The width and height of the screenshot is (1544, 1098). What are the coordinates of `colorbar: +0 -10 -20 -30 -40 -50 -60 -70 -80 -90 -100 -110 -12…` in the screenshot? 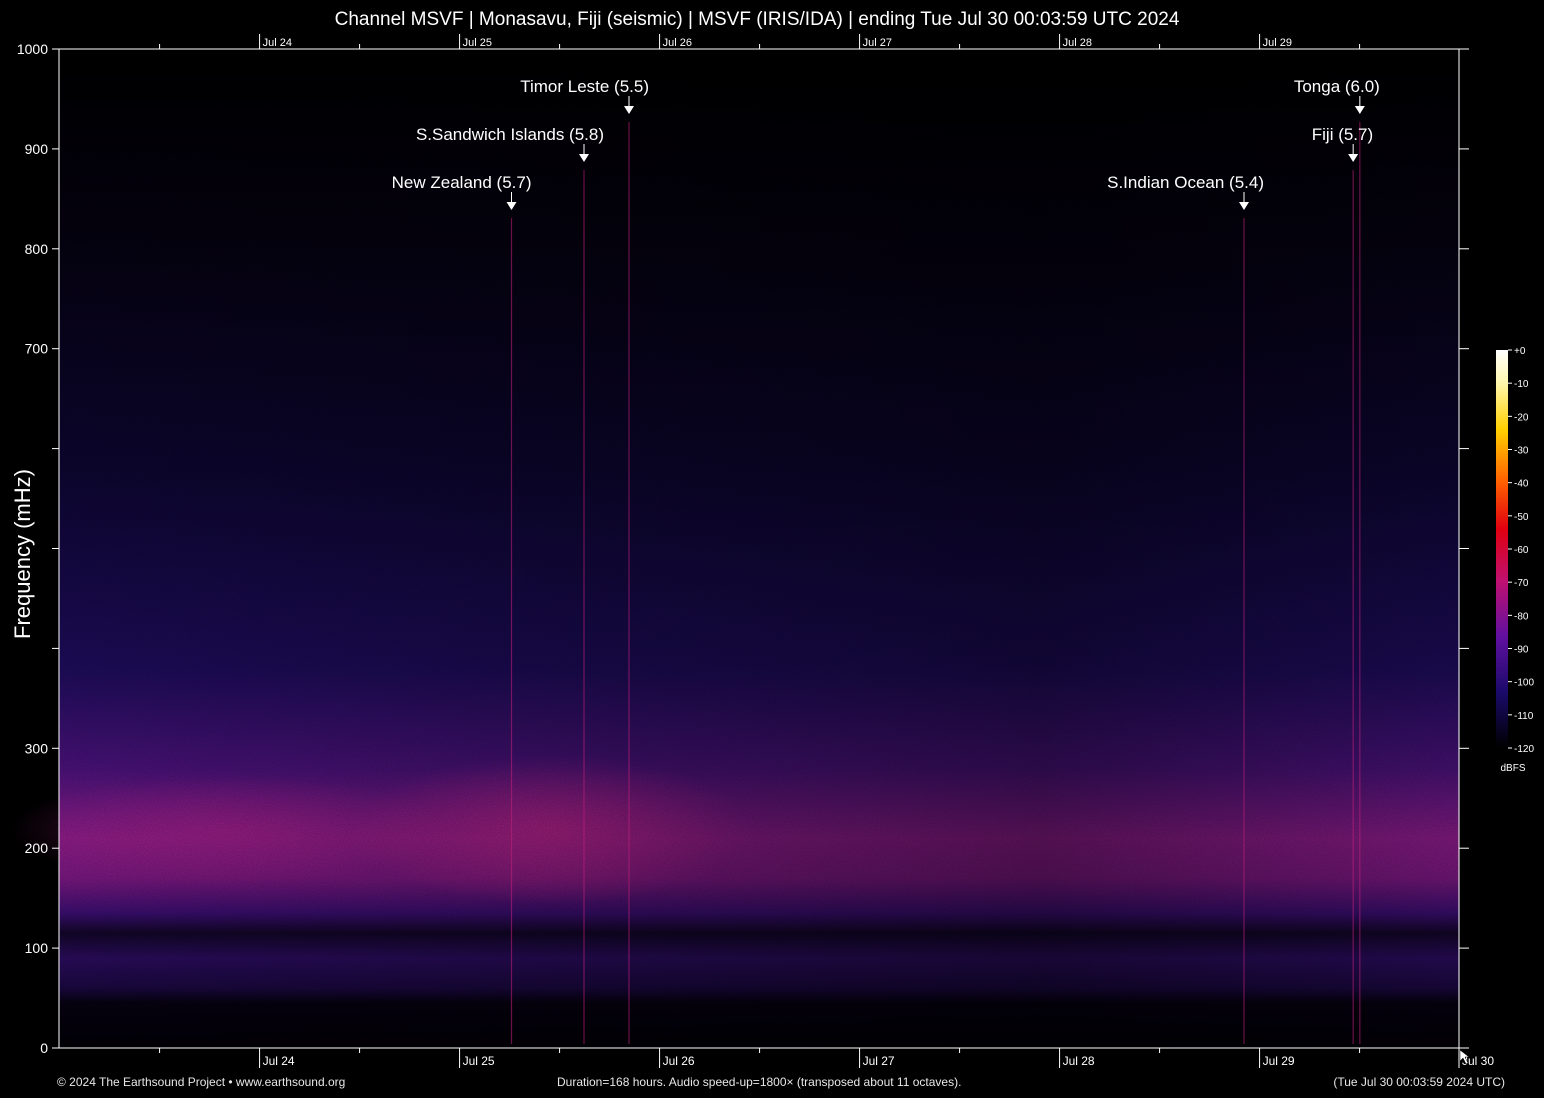 It's located at (1515, 560).